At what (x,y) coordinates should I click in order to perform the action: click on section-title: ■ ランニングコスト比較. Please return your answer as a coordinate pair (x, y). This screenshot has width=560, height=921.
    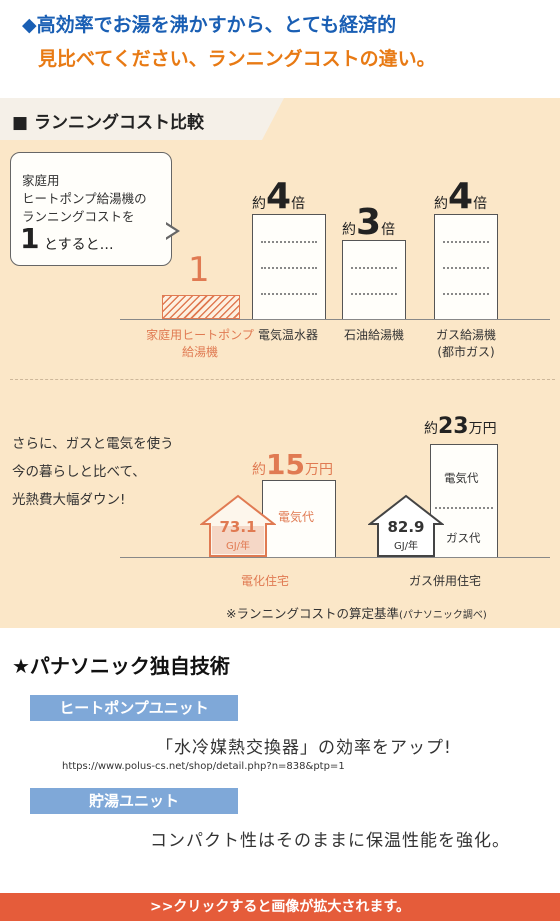
    Looking at the image, I should click on (108, 123).